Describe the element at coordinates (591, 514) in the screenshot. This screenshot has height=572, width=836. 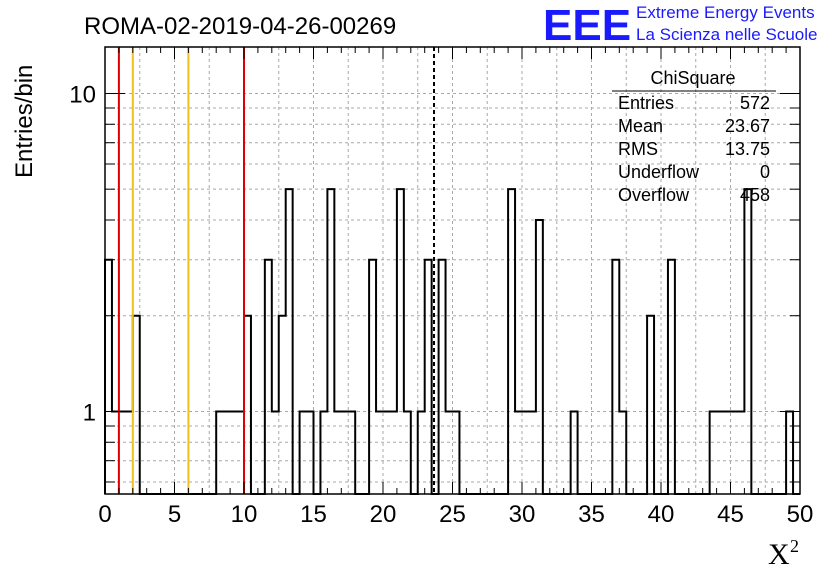
I see `x-tick-label: 35` at that location.